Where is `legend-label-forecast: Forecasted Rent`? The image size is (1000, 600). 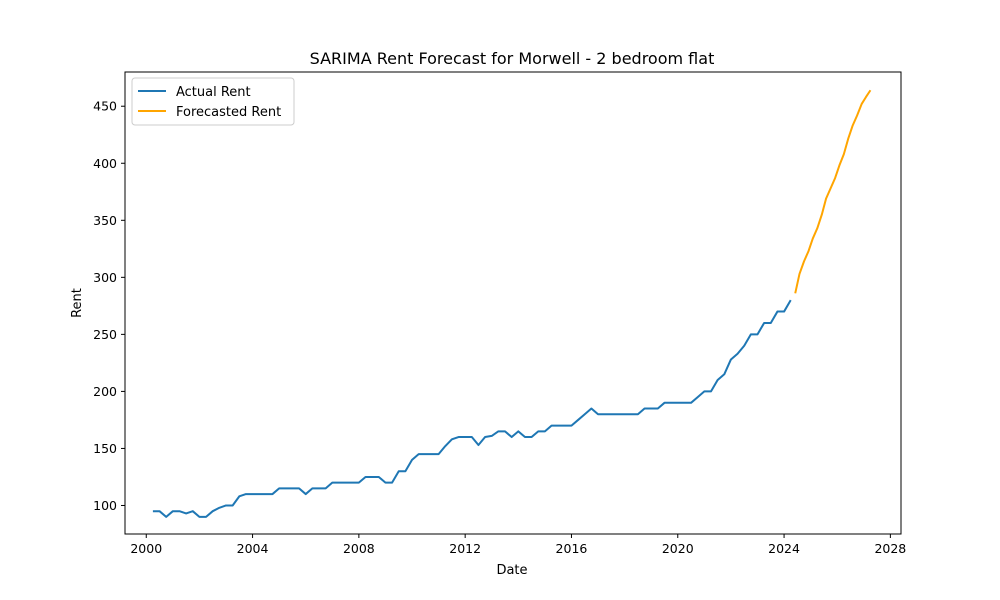
legend-label-forecast: Forecasted Rent is located at coordinates (228, 112).